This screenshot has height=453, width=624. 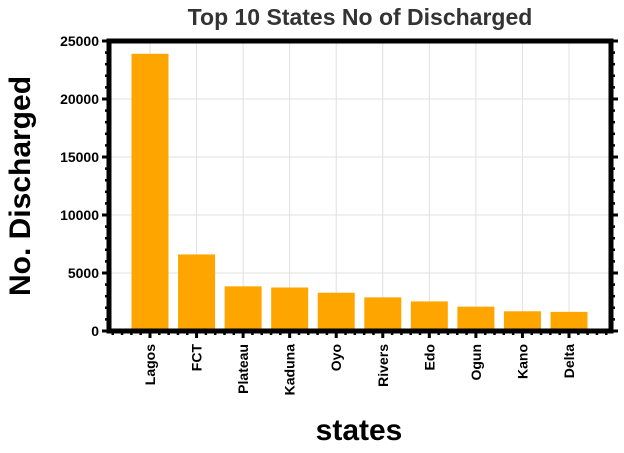 I want to click on y-tick-label: 5000, so click(x=83, y=273).